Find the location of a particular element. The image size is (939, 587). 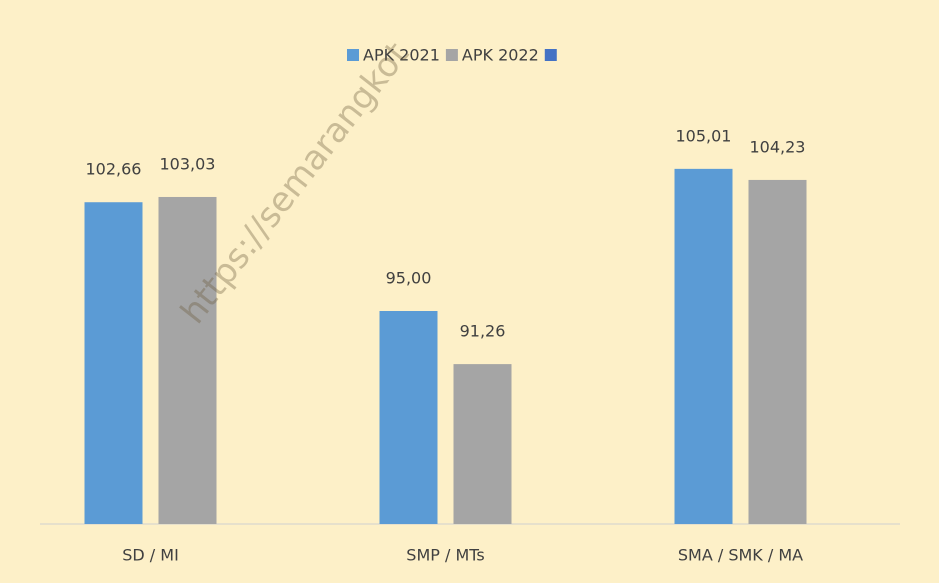

data-label: 91,26 is located at coordinates (483, 331).